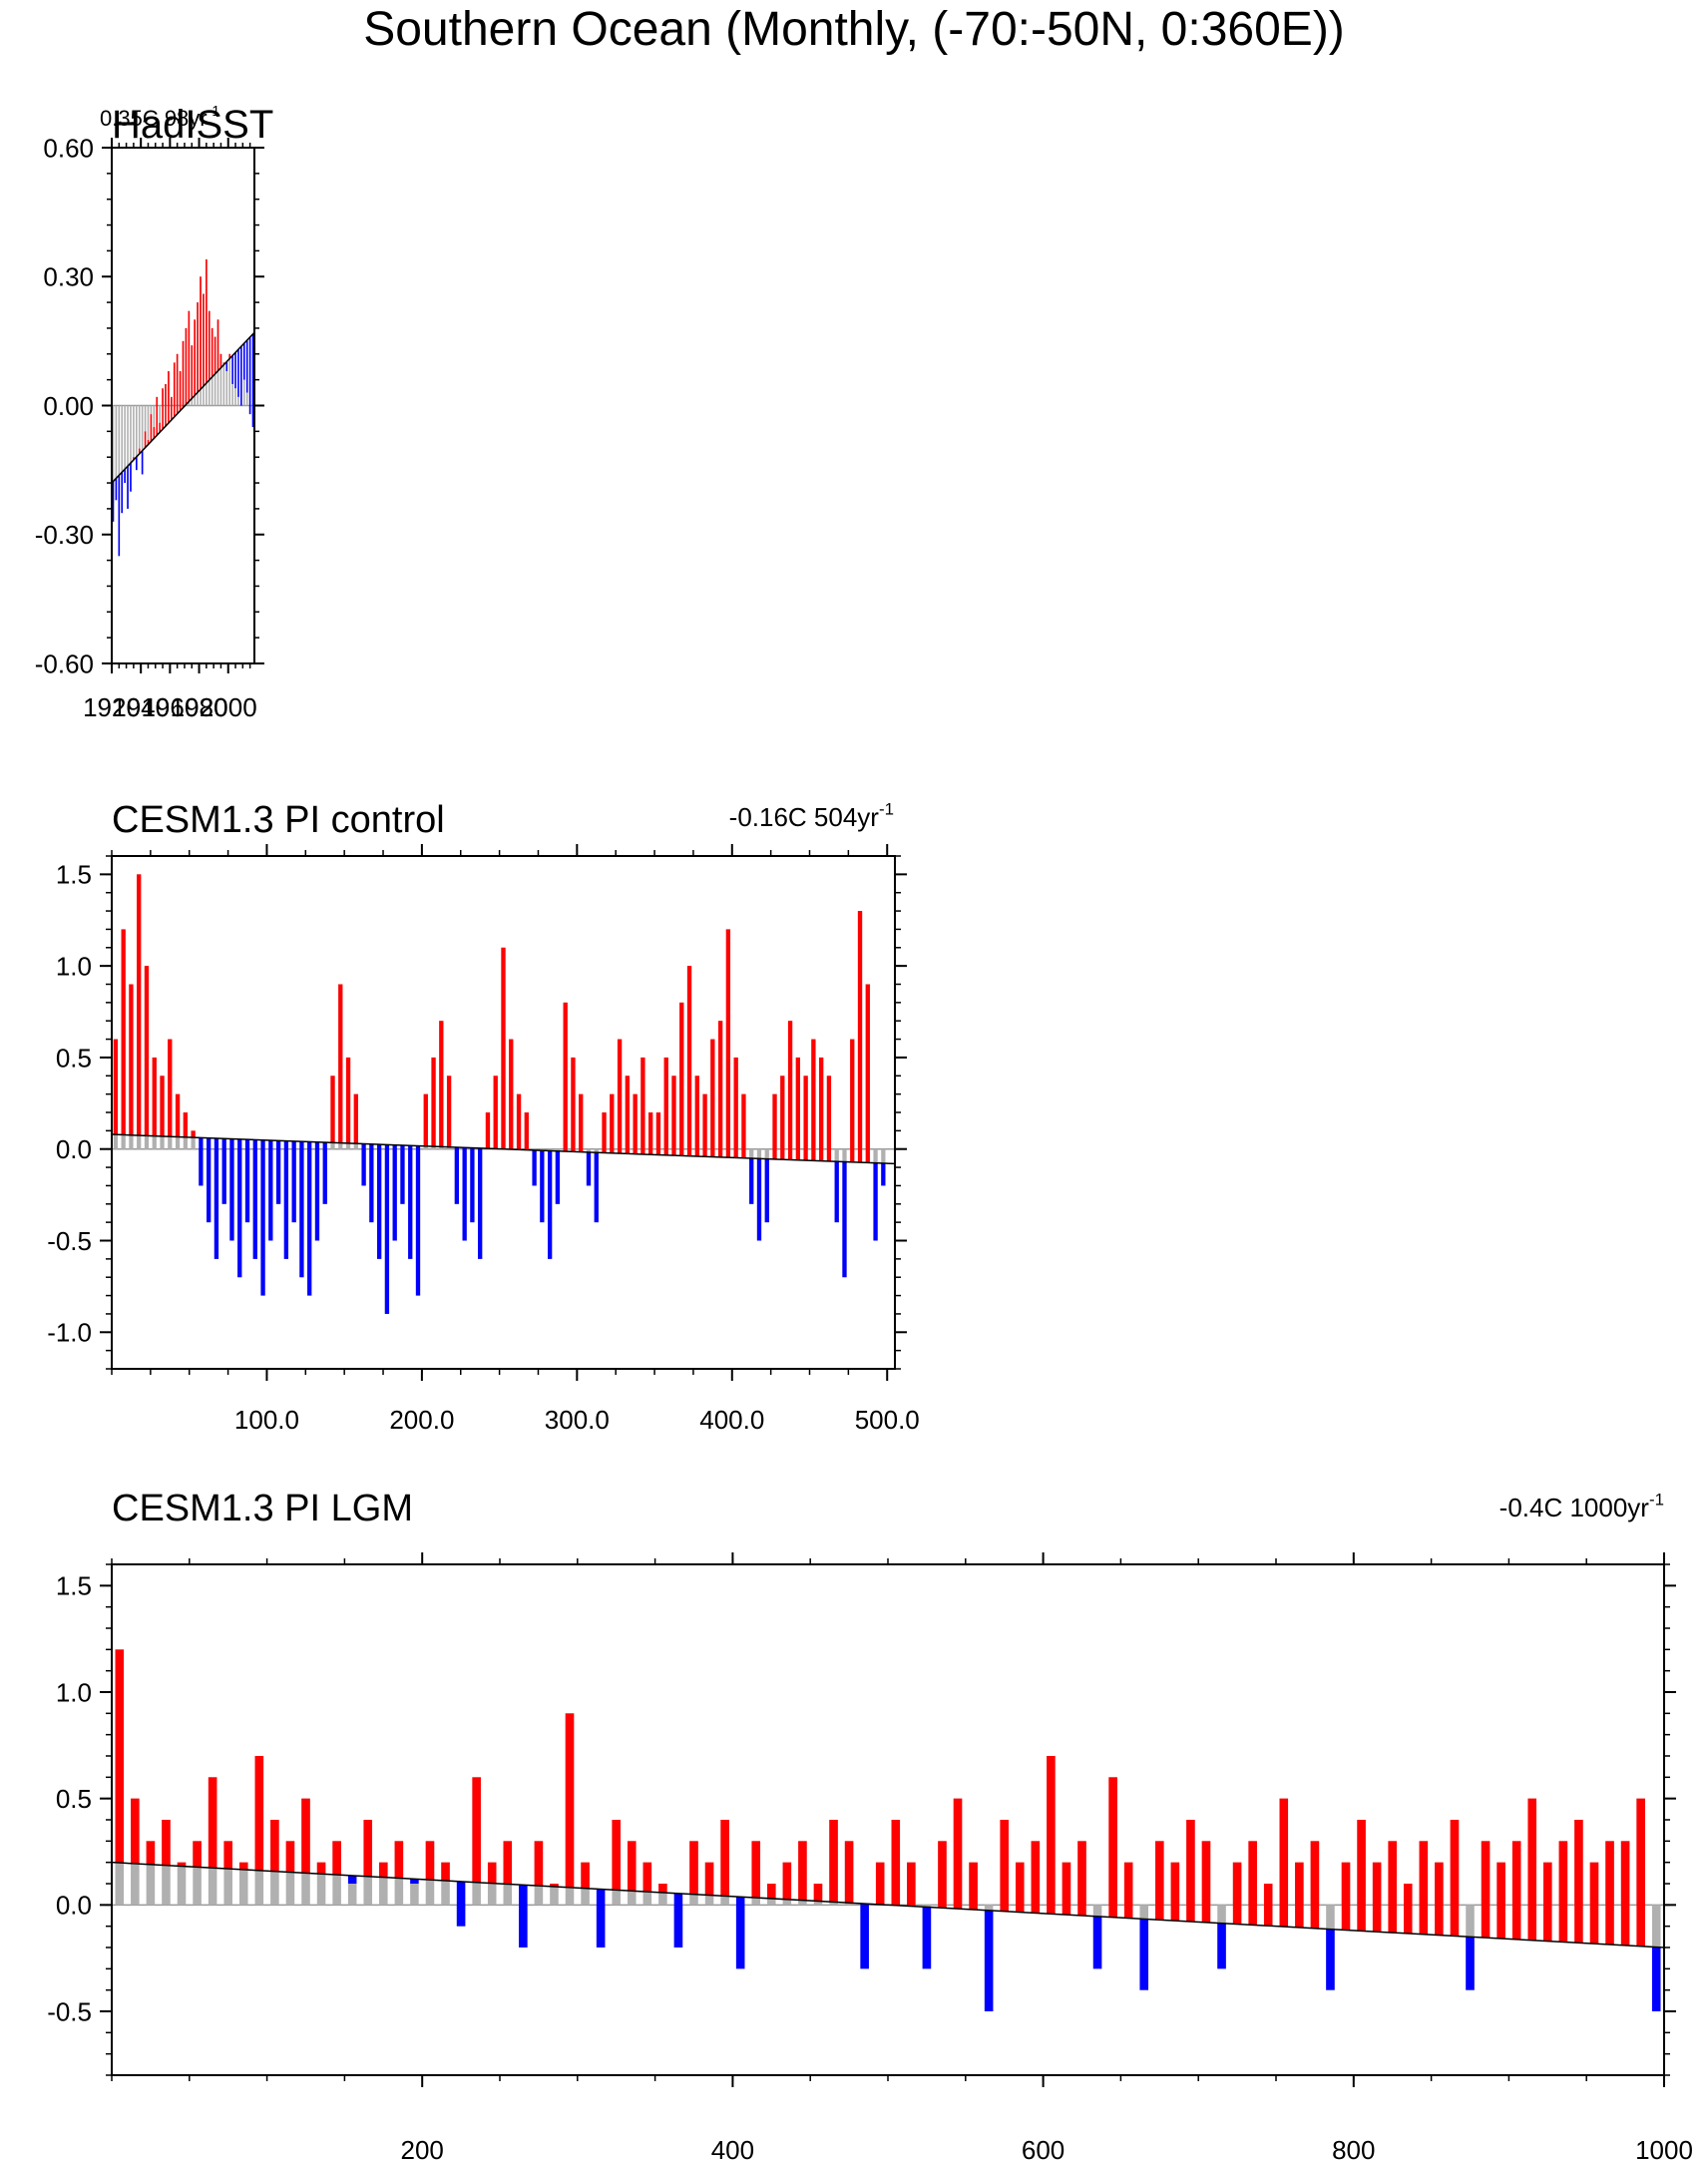 This screenshot has height=2163, width=1708. Describe the element at coordinates (74, 1149) in the screenshot. I see `y-tick-label: 0.0` at that location.